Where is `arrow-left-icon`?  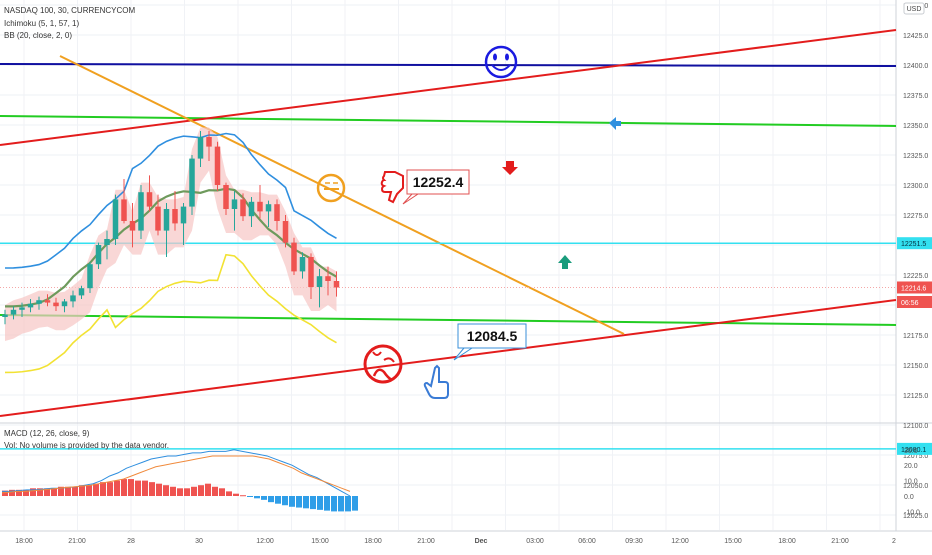
arrow-left-icon is located at coordinates (615, 123).